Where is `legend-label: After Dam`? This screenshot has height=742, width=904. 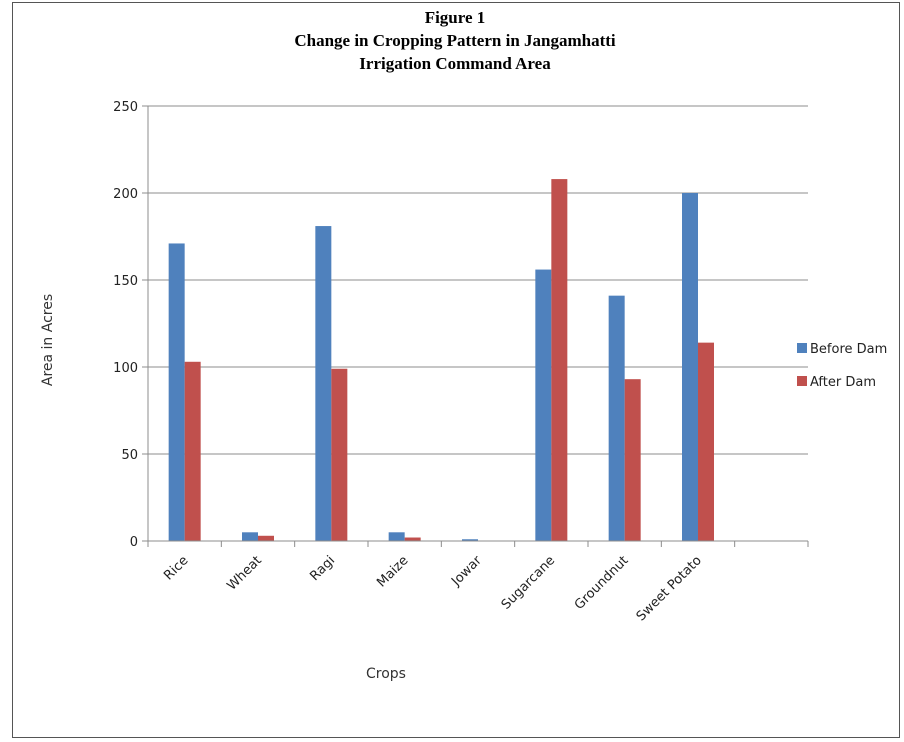
legend-label: After Dam is located at coordinates (843, 382).